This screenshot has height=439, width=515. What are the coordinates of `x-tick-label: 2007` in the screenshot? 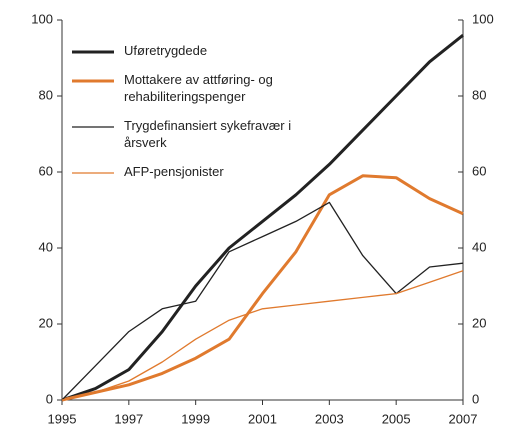 It's located at (463, 418).